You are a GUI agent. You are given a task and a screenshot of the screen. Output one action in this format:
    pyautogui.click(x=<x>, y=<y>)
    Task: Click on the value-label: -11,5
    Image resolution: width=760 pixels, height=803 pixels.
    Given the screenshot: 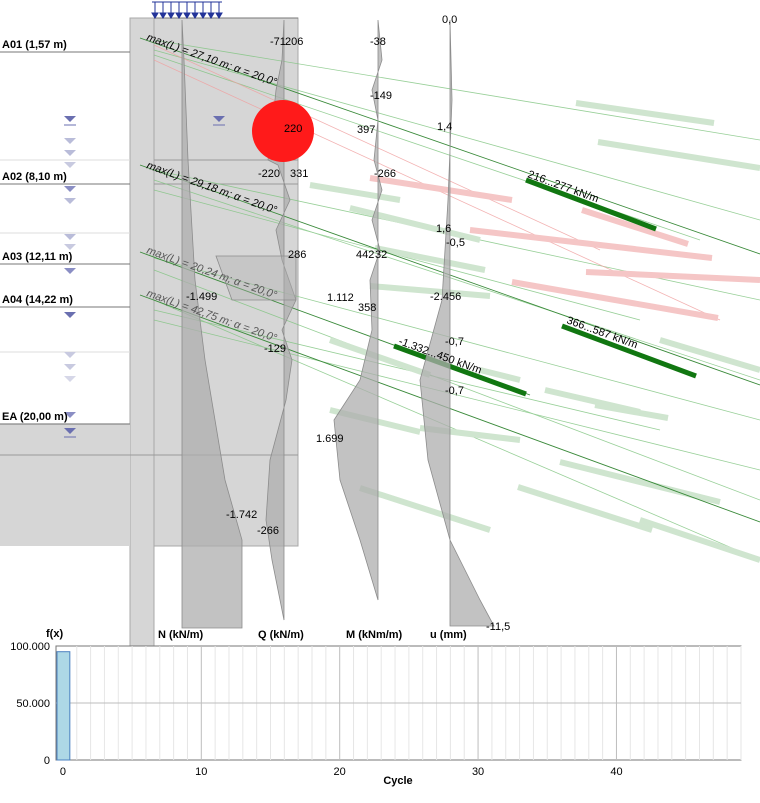 What is the action you would take?
    pyautogui.click(x=498, y=627)
    